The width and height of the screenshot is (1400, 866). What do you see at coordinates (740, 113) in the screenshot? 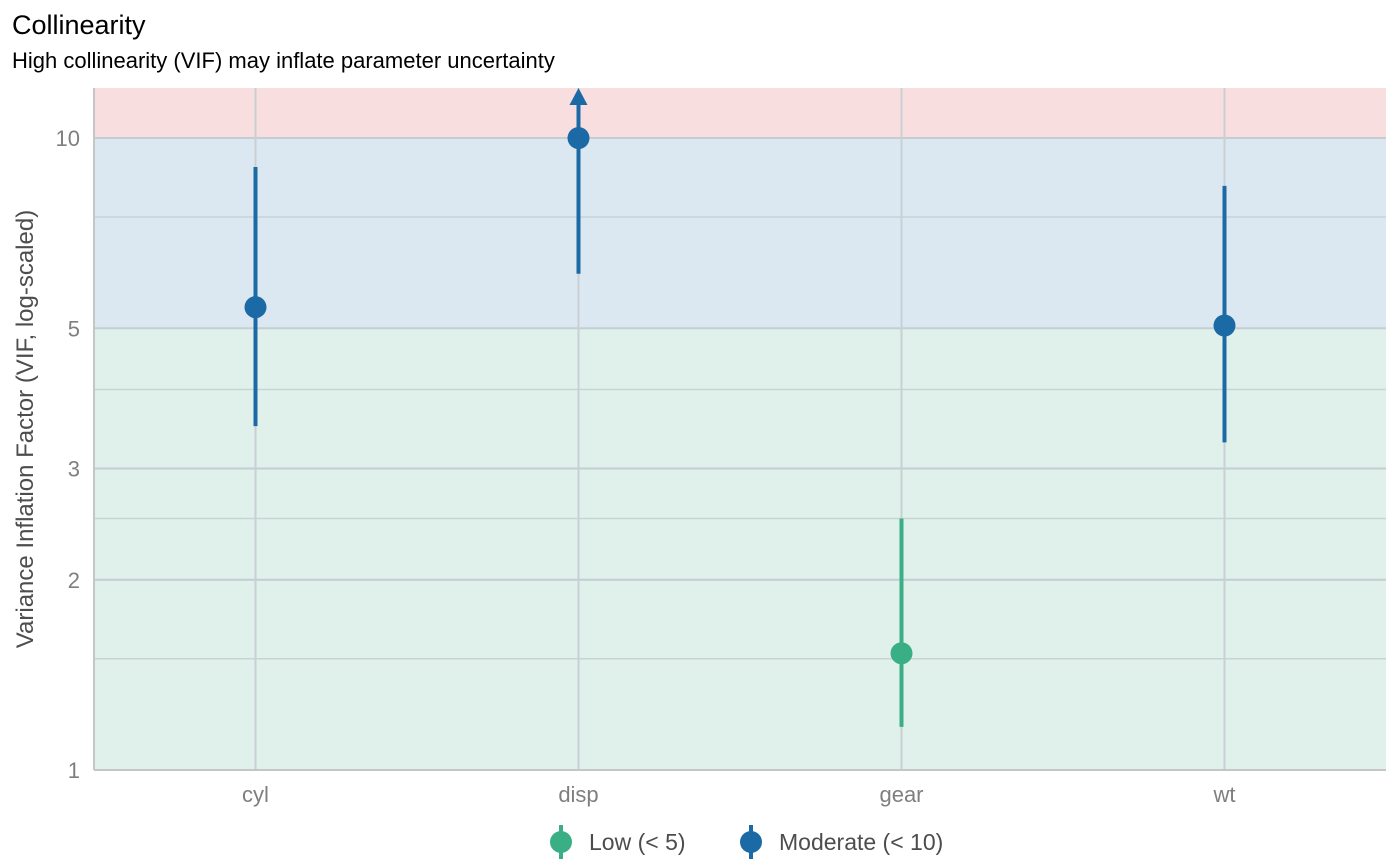
I see `zone-high` at bounding box center [740, 113].